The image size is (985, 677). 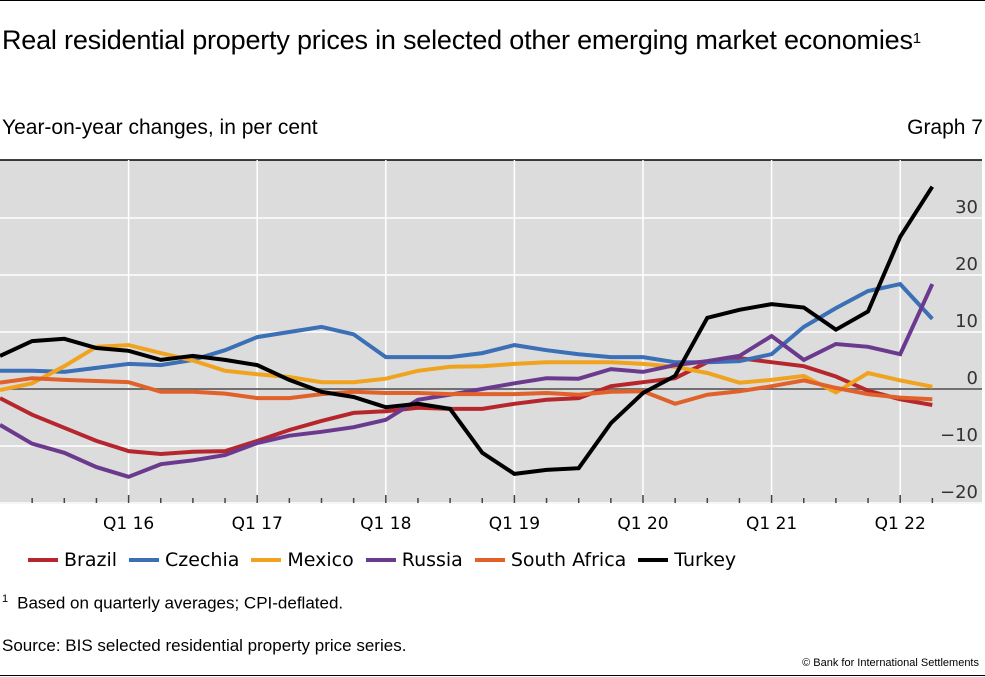 I want to click on legend-label: Russia, so click(x=432, y=560).